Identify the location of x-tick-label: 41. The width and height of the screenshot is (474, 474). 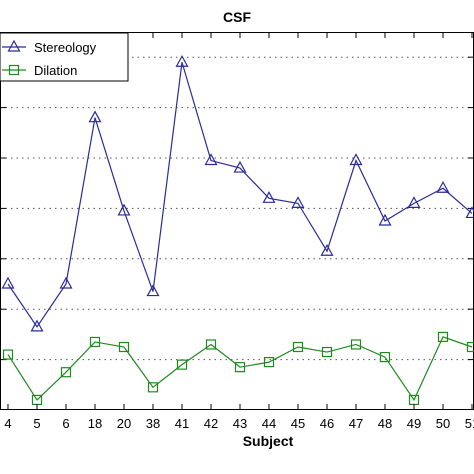
(182, 423).